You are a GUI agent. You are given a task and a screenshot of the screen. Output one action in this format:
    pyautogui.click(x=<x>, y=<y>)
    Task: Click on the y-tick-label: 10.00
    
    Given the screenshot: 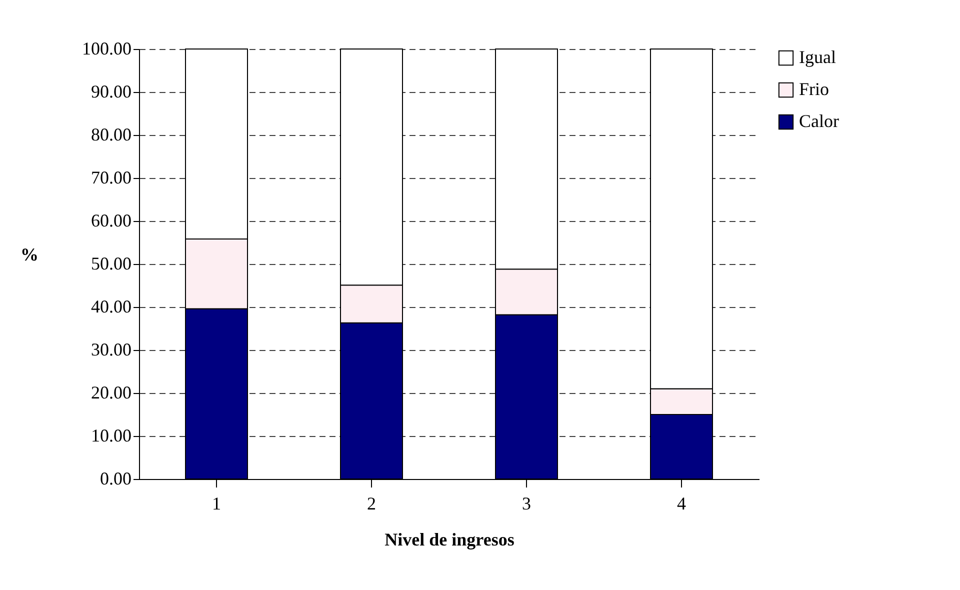 What is the action you would take?
    pyautogui.click(x=111, y=436)
    